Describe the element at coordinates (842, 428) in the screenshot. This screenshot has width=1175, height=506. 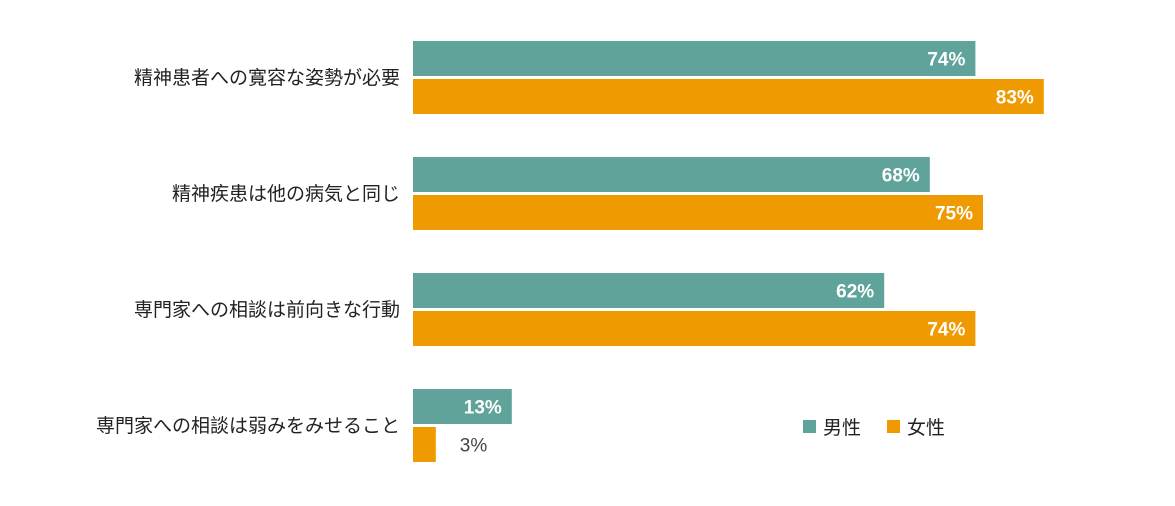
I see `legend-label-male: 男性` at that location.